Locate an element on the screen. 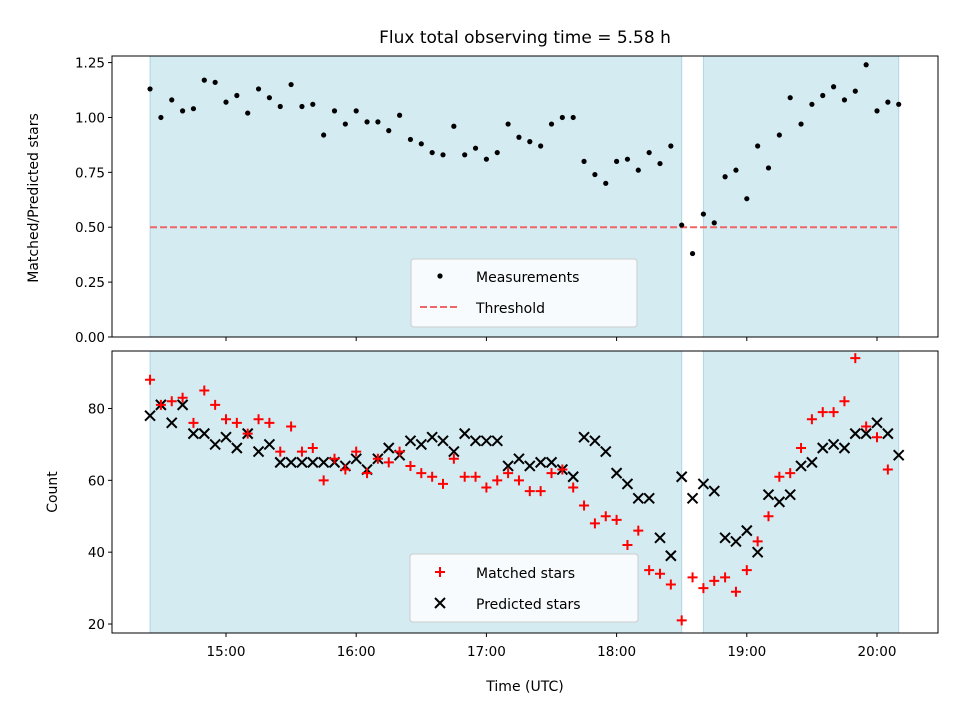  top-y-axis-label: Matched/Predicted stars is located at coordinates (34, 198).